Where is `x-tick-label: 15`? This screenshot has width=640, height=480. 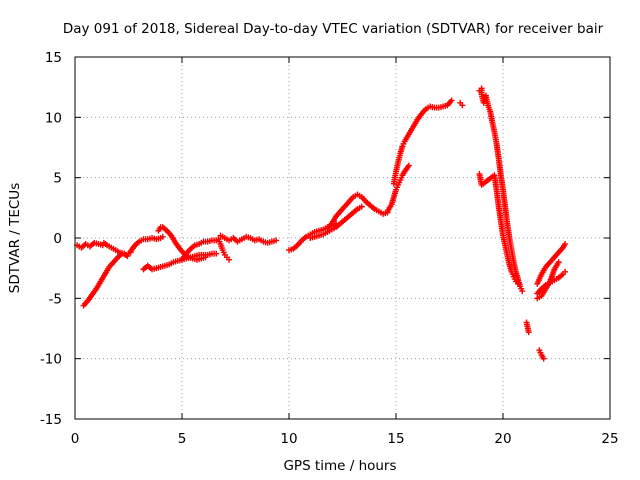 x-tick-label: 15 is located at coordinates (395, 439).